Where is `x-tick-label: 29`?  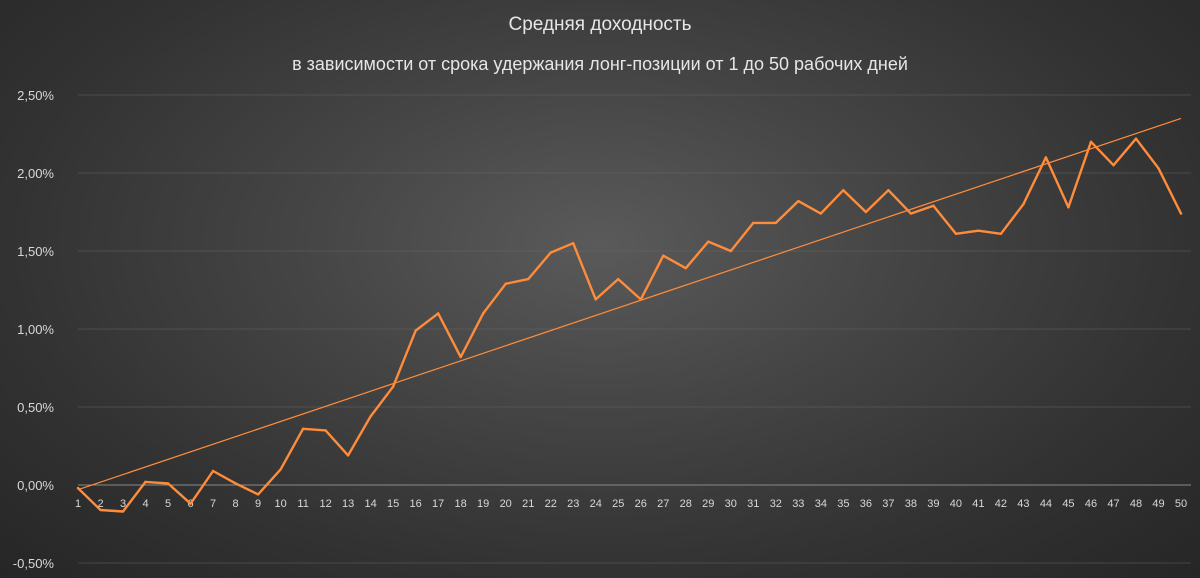
x-tick-label: 29 is located at coordinates (708, 504).